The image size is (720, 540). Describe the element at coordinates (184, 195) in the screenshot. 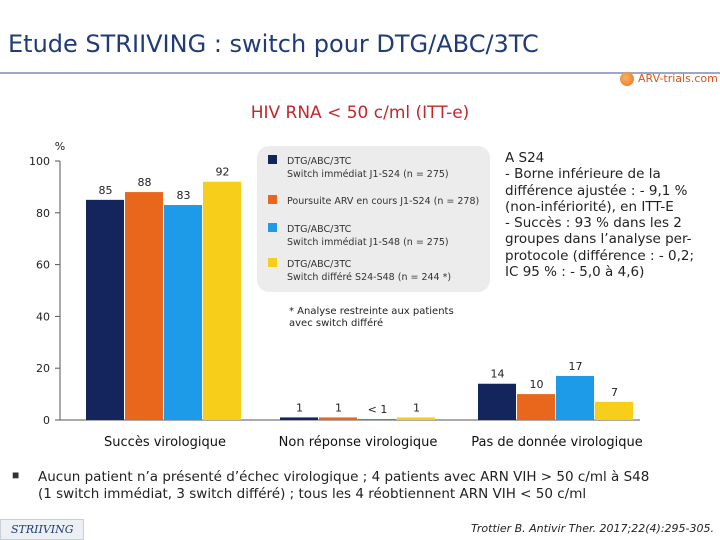

I see `data-label: 83` at that location.